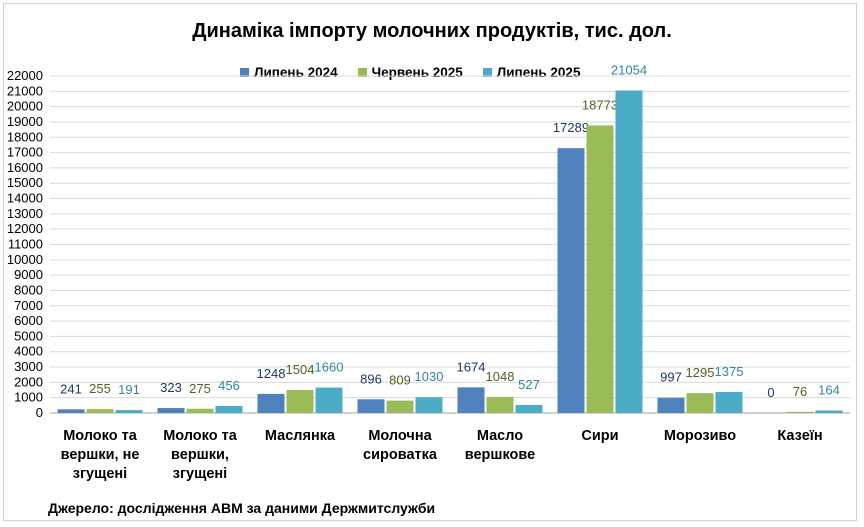 This screenshot has width=864, height=527. I want to click on y-tick-label: 15000, so click(25, 182).